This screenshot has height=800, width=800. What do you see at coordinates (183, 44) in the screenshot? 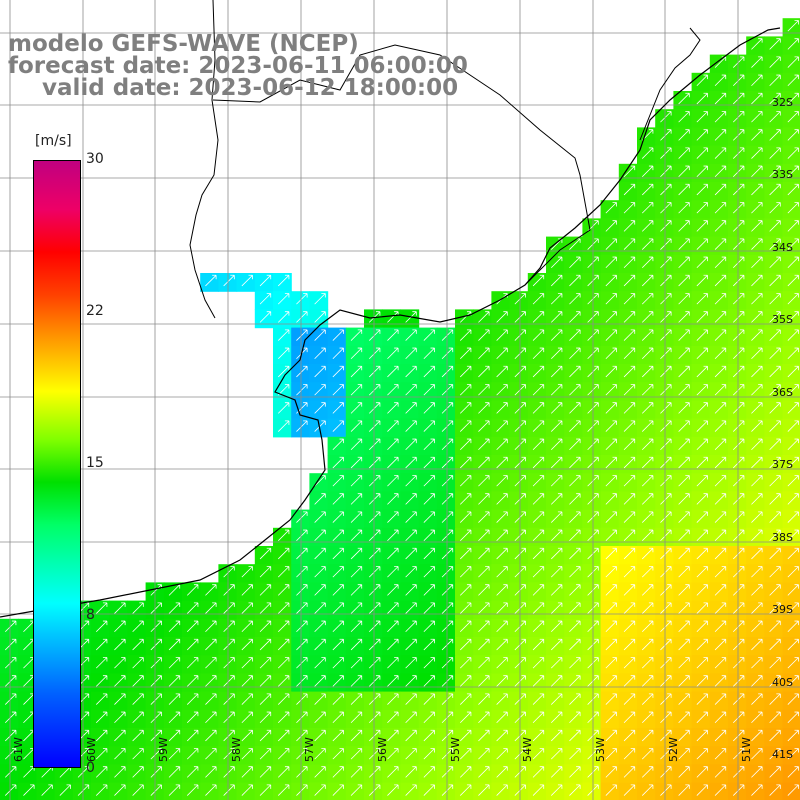
I see `title-model: modelo GEFS-WAVE (NCEP)` at bounding box center [183, 44].